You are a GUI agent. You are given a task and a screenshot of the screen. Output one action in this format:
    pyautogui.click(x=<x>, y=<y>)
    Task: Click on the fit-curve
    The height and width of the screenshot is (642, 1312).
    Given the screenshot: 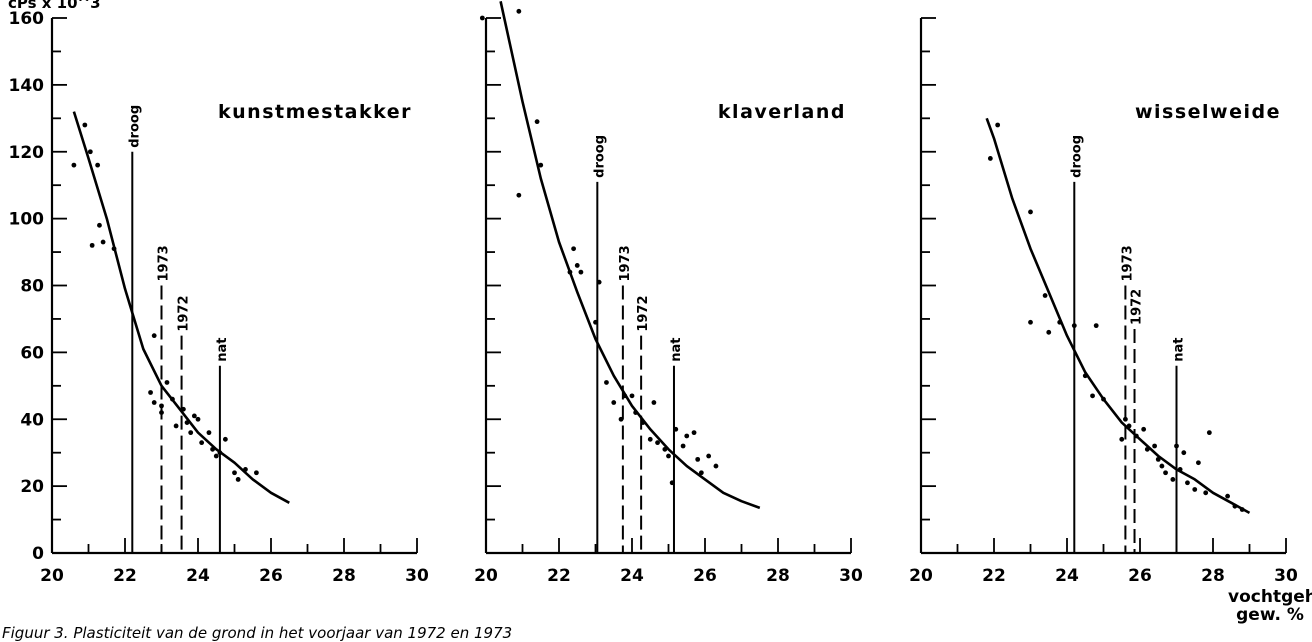 What is the action you would take?
    pyautogui.click(x=181, y=307)
    